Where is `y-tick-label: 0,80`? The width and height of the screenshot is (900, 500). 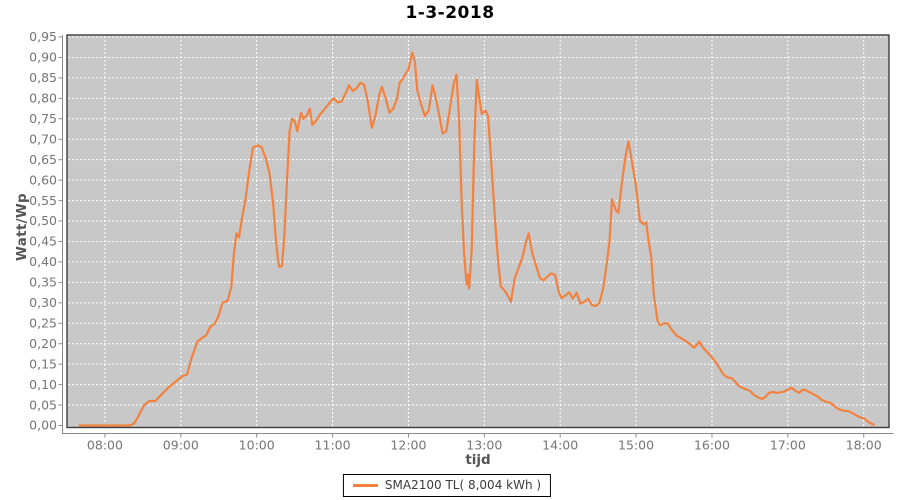
y-tick-label: 0,80 is located at coordinates (43, 98).